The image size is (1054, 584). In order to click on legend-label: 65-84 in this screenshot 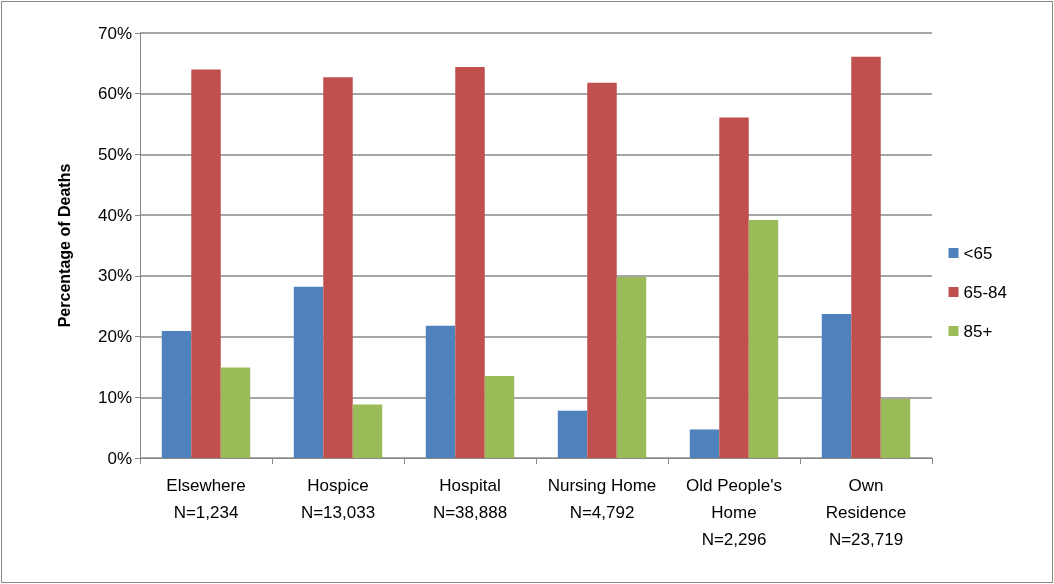, I will do `click(985, 292)`.